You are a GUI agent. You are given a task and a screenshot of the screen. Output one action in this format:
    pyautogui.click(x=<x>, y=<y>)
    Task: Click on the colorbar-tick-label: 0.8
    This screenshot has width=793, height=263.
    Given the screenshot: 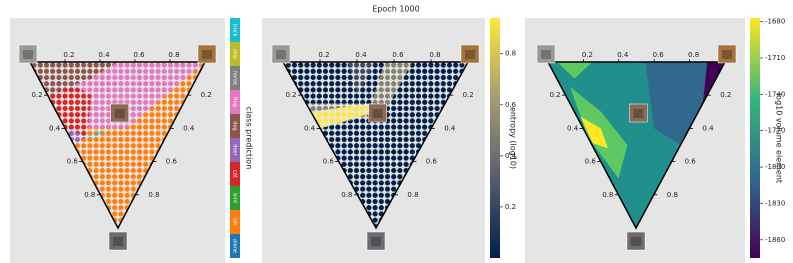 What is the action you would take?
    pyautogui.click(x=510, y=54)
    